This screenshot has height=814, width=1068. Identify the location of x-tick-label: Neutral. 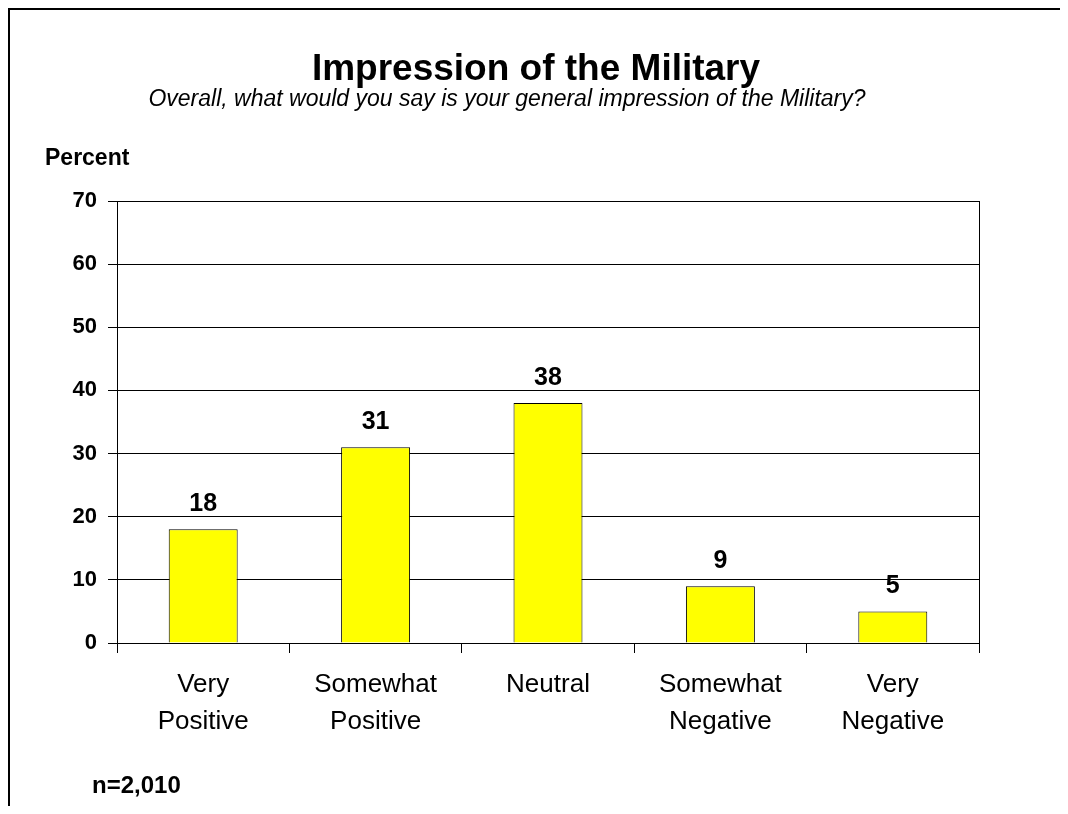
(548, 683).